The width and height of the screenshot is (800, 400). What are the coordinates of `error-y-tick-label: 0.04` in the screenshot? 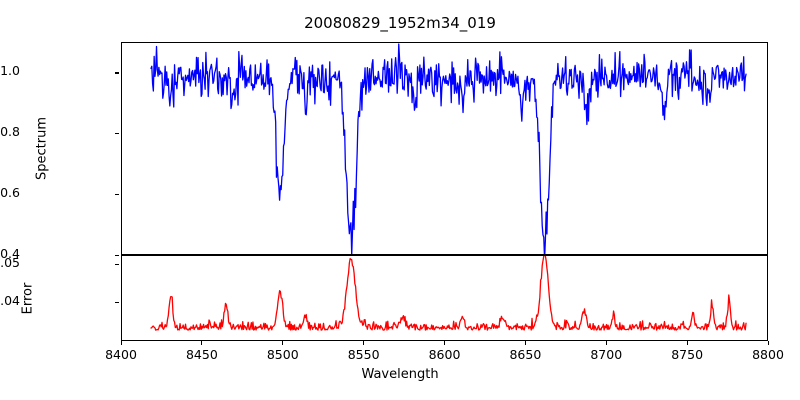 It's located at (10, 300).